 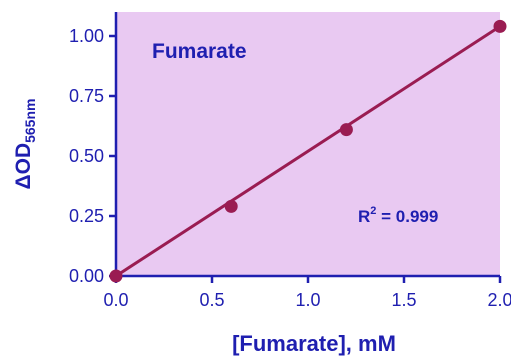 What do you see at coordinates (115, 300) in the screenshot?
I see `x-tick-label: 0.0` at bounding box center [115, 300].